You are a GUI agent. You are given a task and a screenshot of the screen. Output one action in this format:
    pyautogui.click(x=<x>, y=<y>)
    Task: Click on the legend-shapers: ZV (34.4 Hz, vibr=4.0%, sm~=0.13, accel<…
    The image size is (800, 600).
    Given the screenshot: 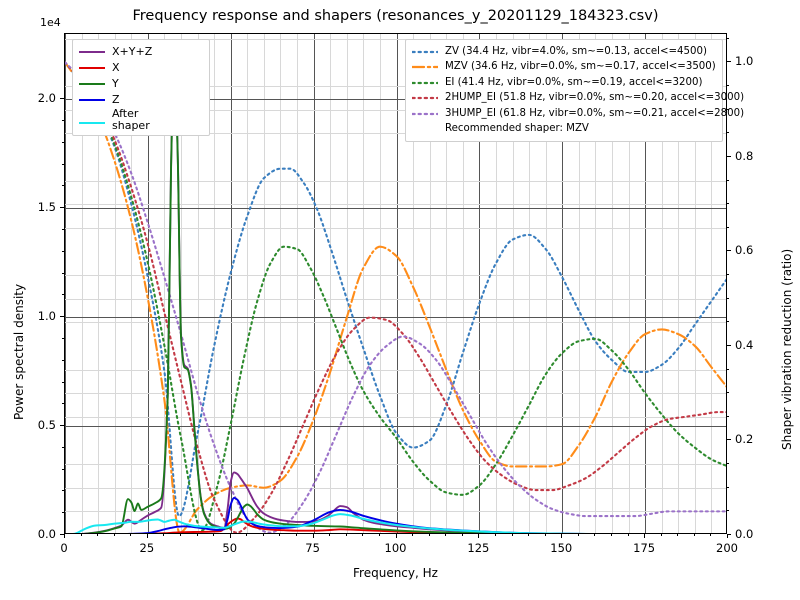 What is the action you would take?
    pyautogui.click(x=574, y=90)
    